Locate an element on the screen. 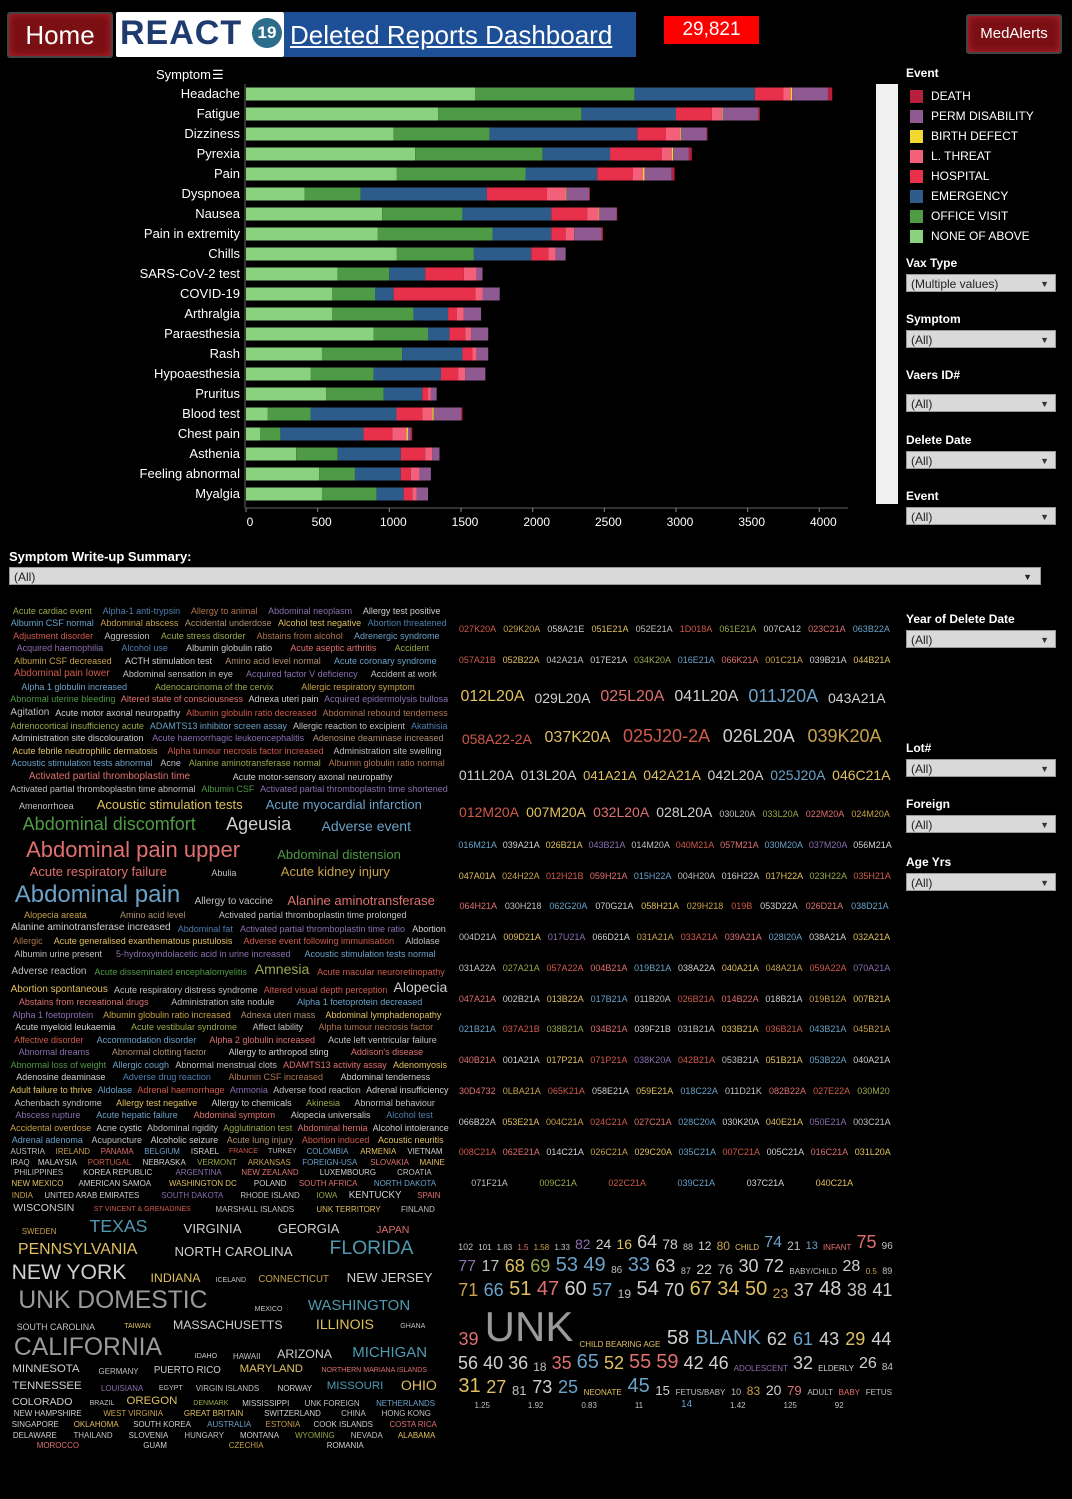 Image resolution: width=1072 pixels, height=1499 pixels. cloud-word: Akathisia is located at coordinates (429, 725).